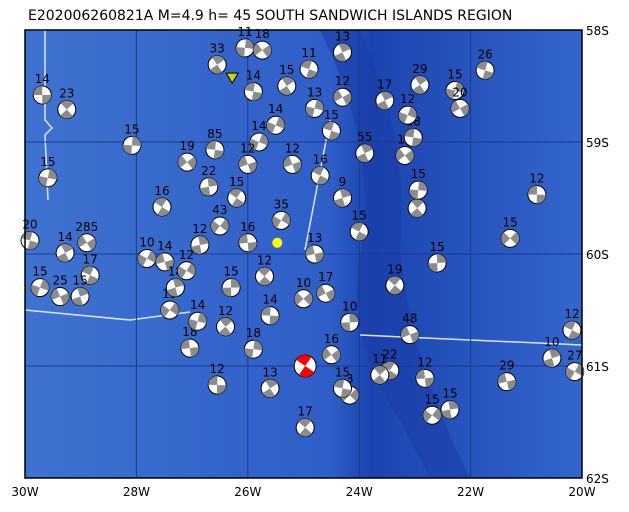  What do you see at coordinates (214, 134) in the screenshot?
I see `depth-label: 85` at bounding box center [214, 134].